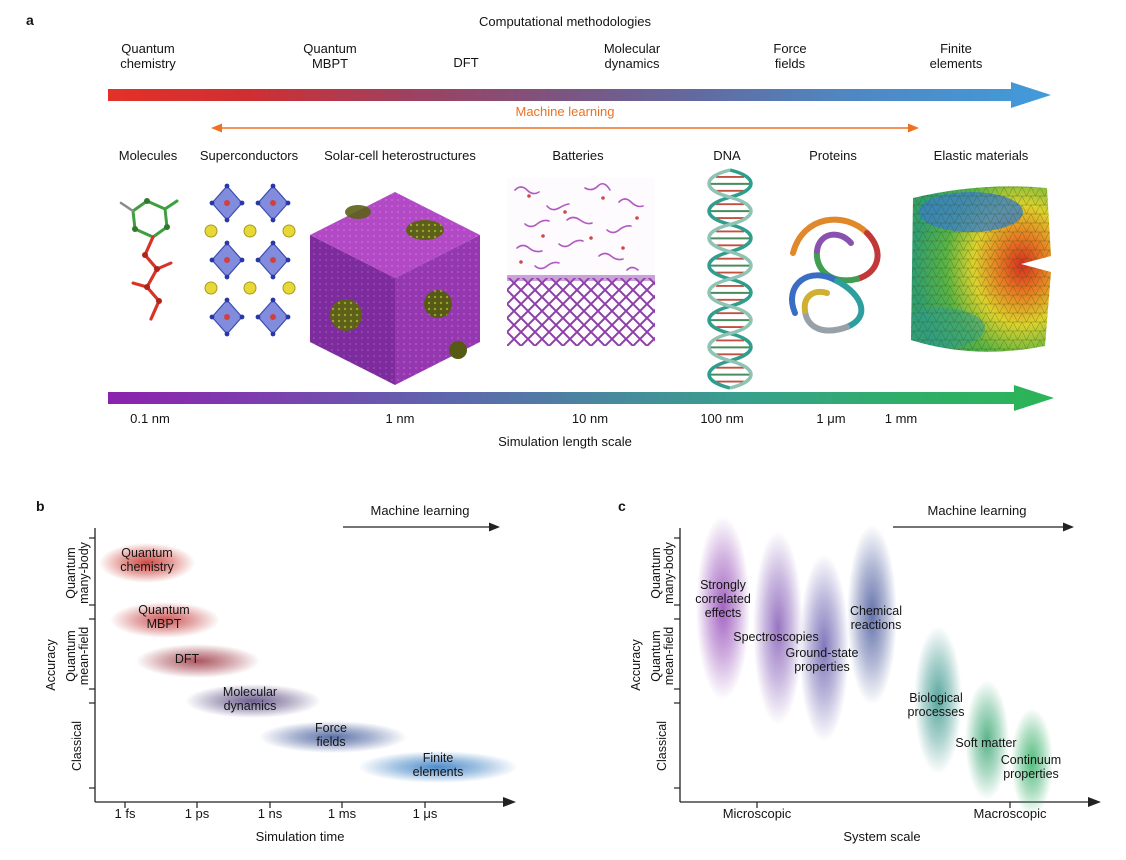 This screenshot has width=1126, height=860. What do you see at coordinates (986, 743) in the screenshot?
I see `blob-label-soft-matter: Soft matter` at bounding box center [986, 743].